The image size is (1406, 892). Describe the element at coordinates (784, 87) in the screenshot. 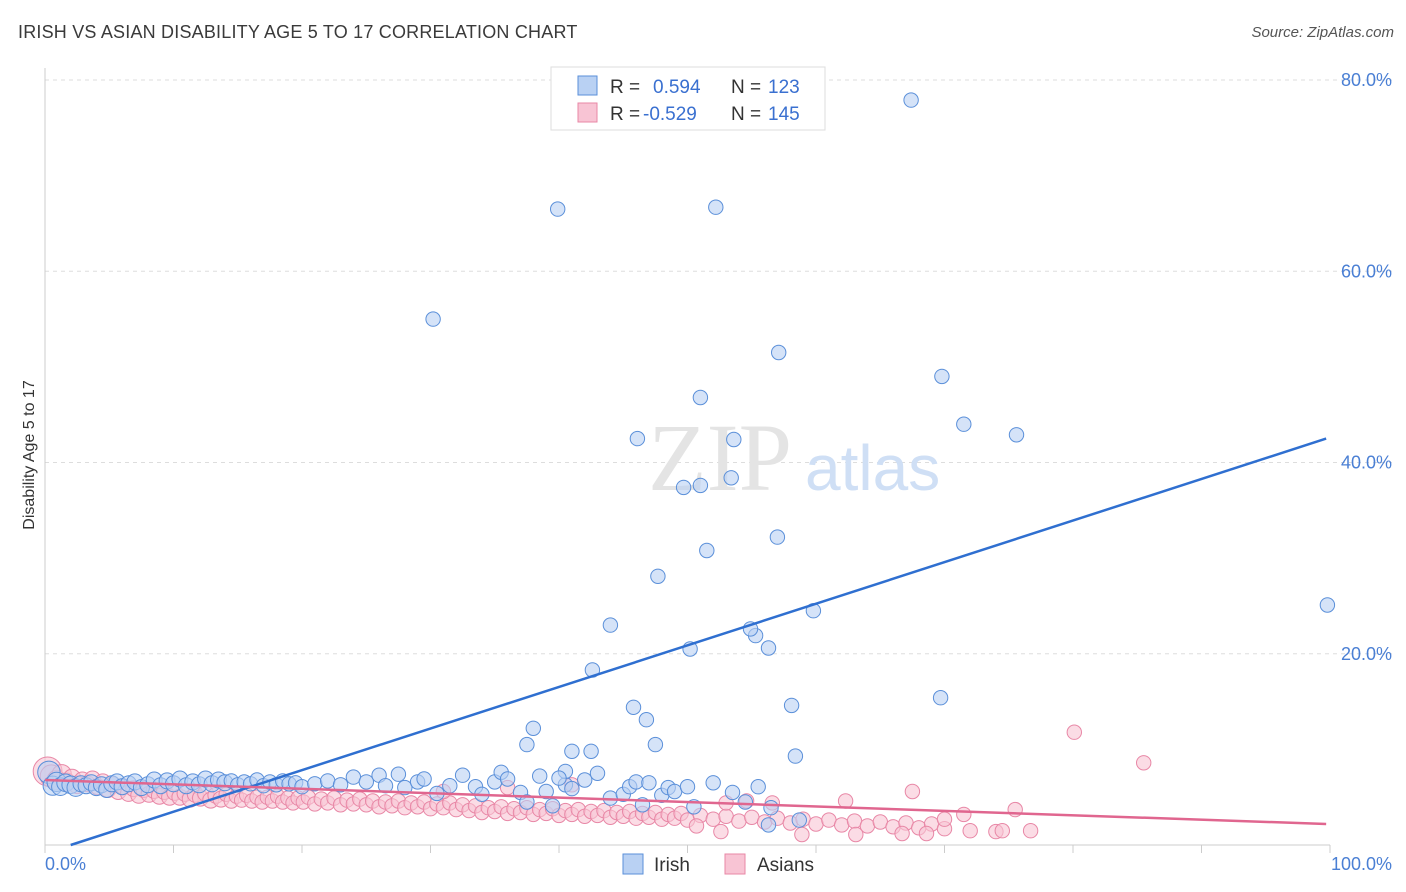

I see `legend-n-value-irish: 123` at that location.